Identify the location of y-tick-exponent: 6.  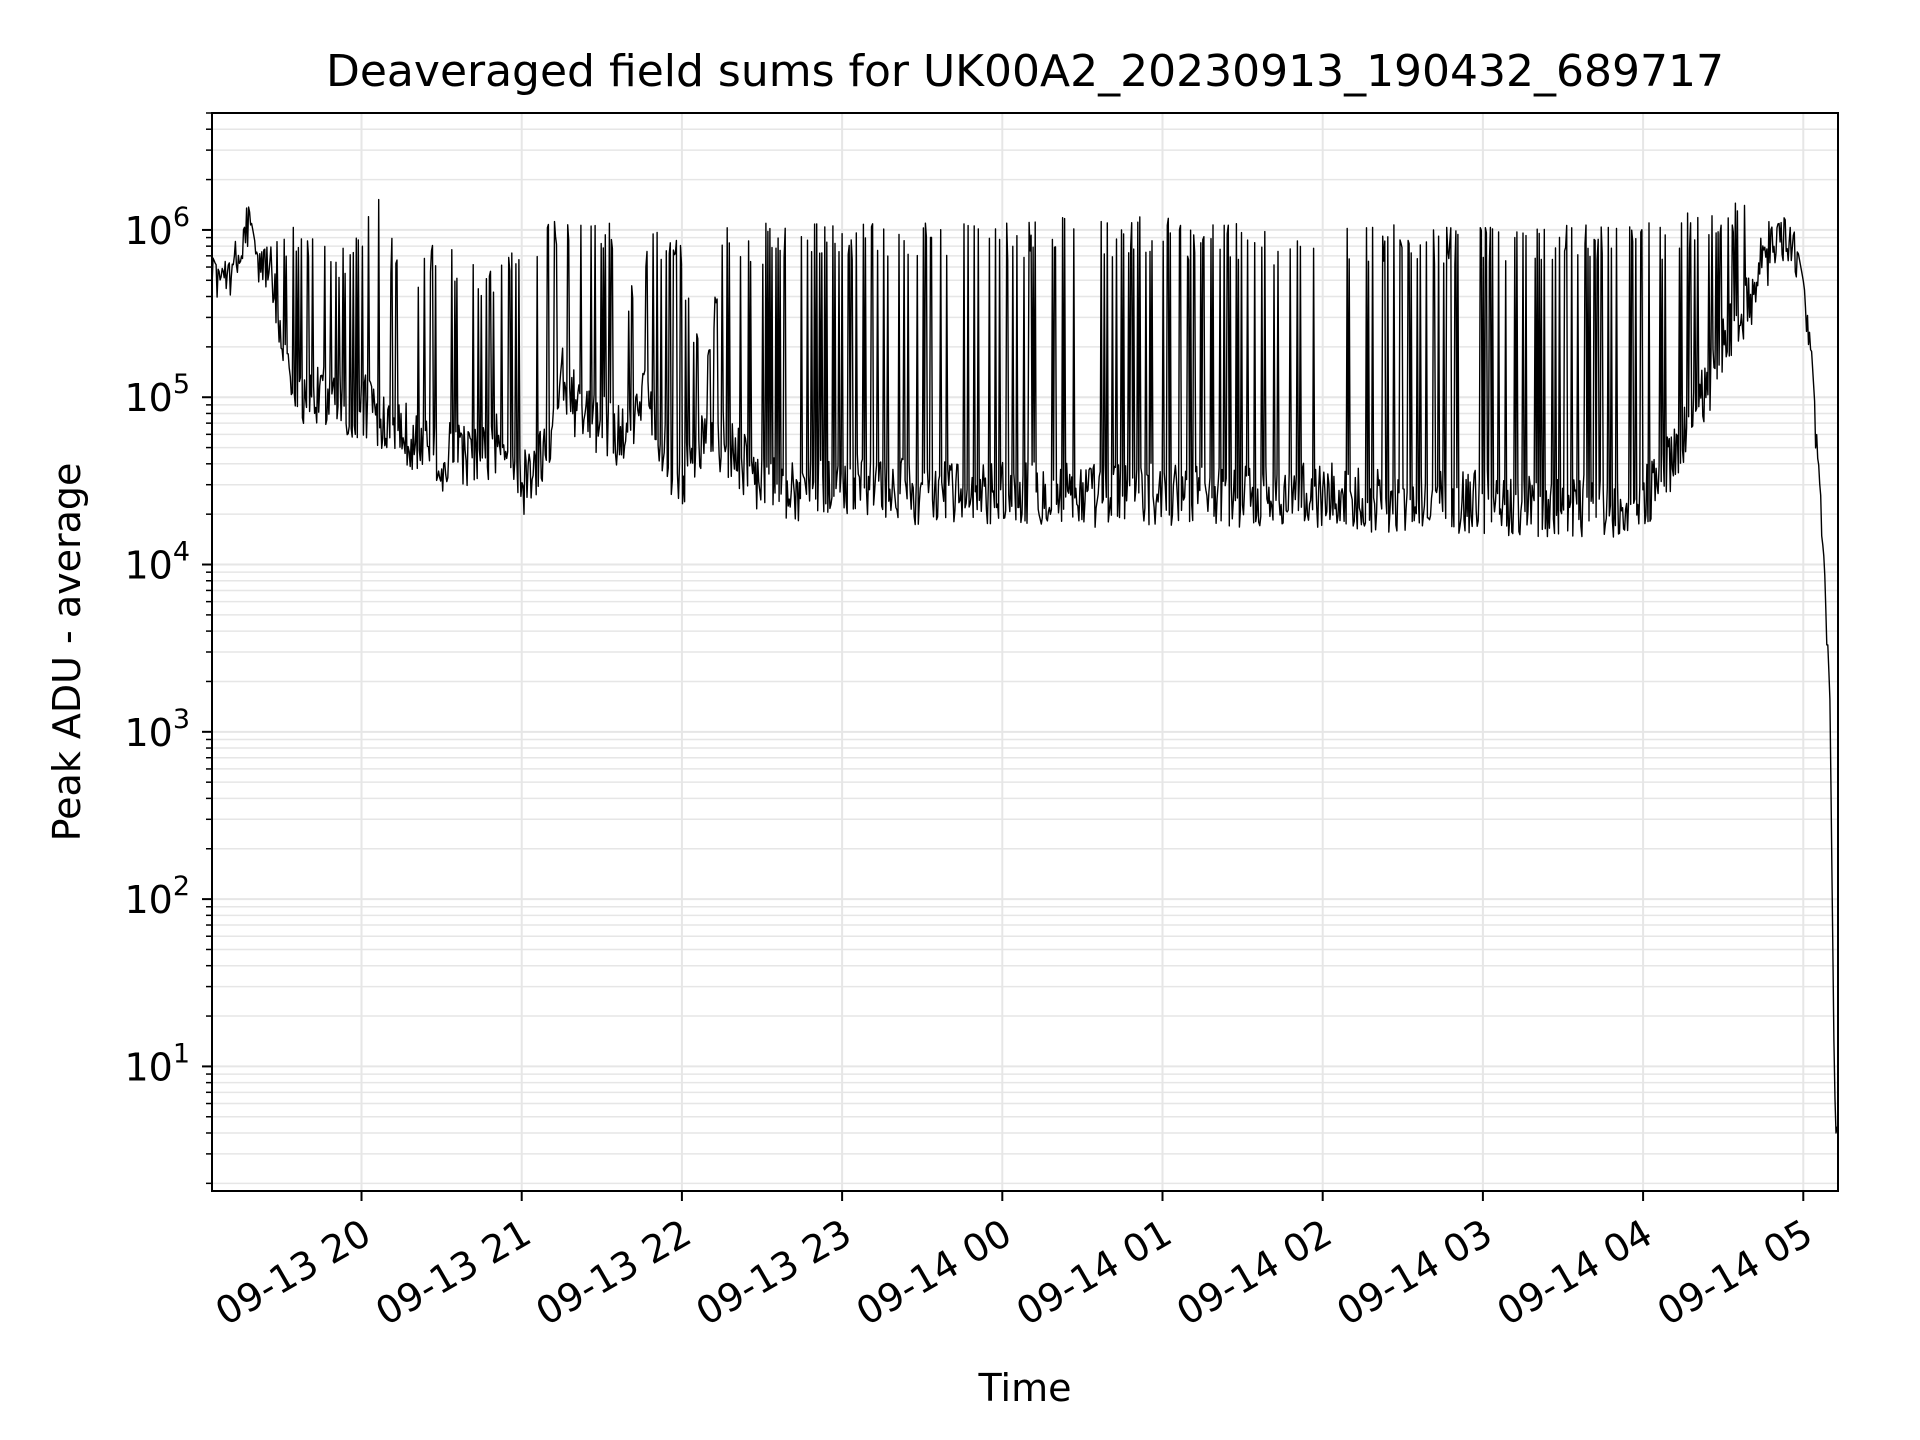
(181, 217).